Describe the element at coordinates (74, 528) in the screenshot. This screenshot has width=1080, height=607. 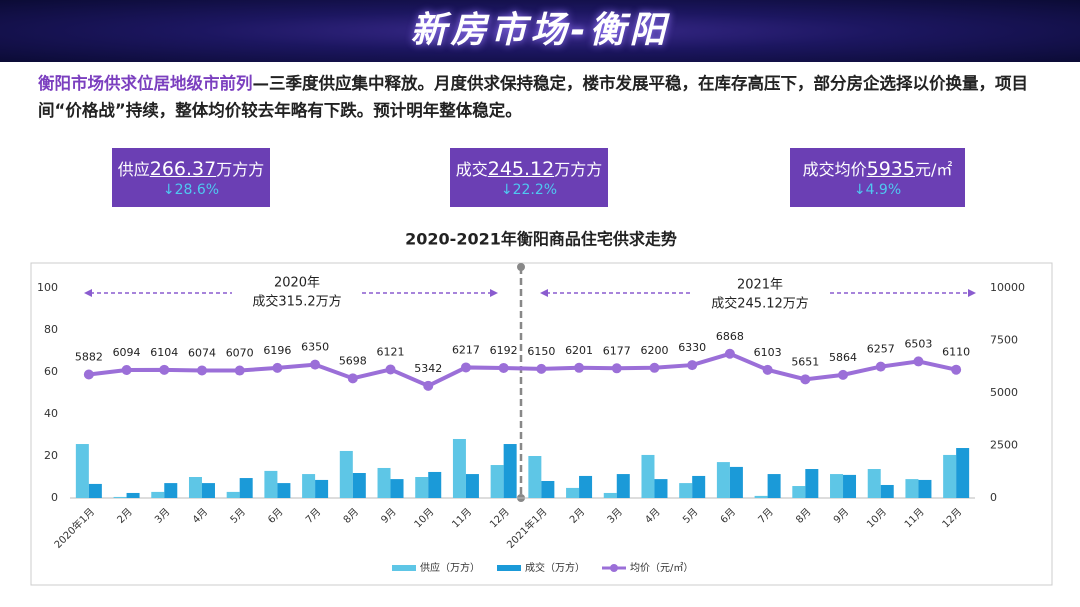
I see `x-tick-label: 2020年1月` at that location.